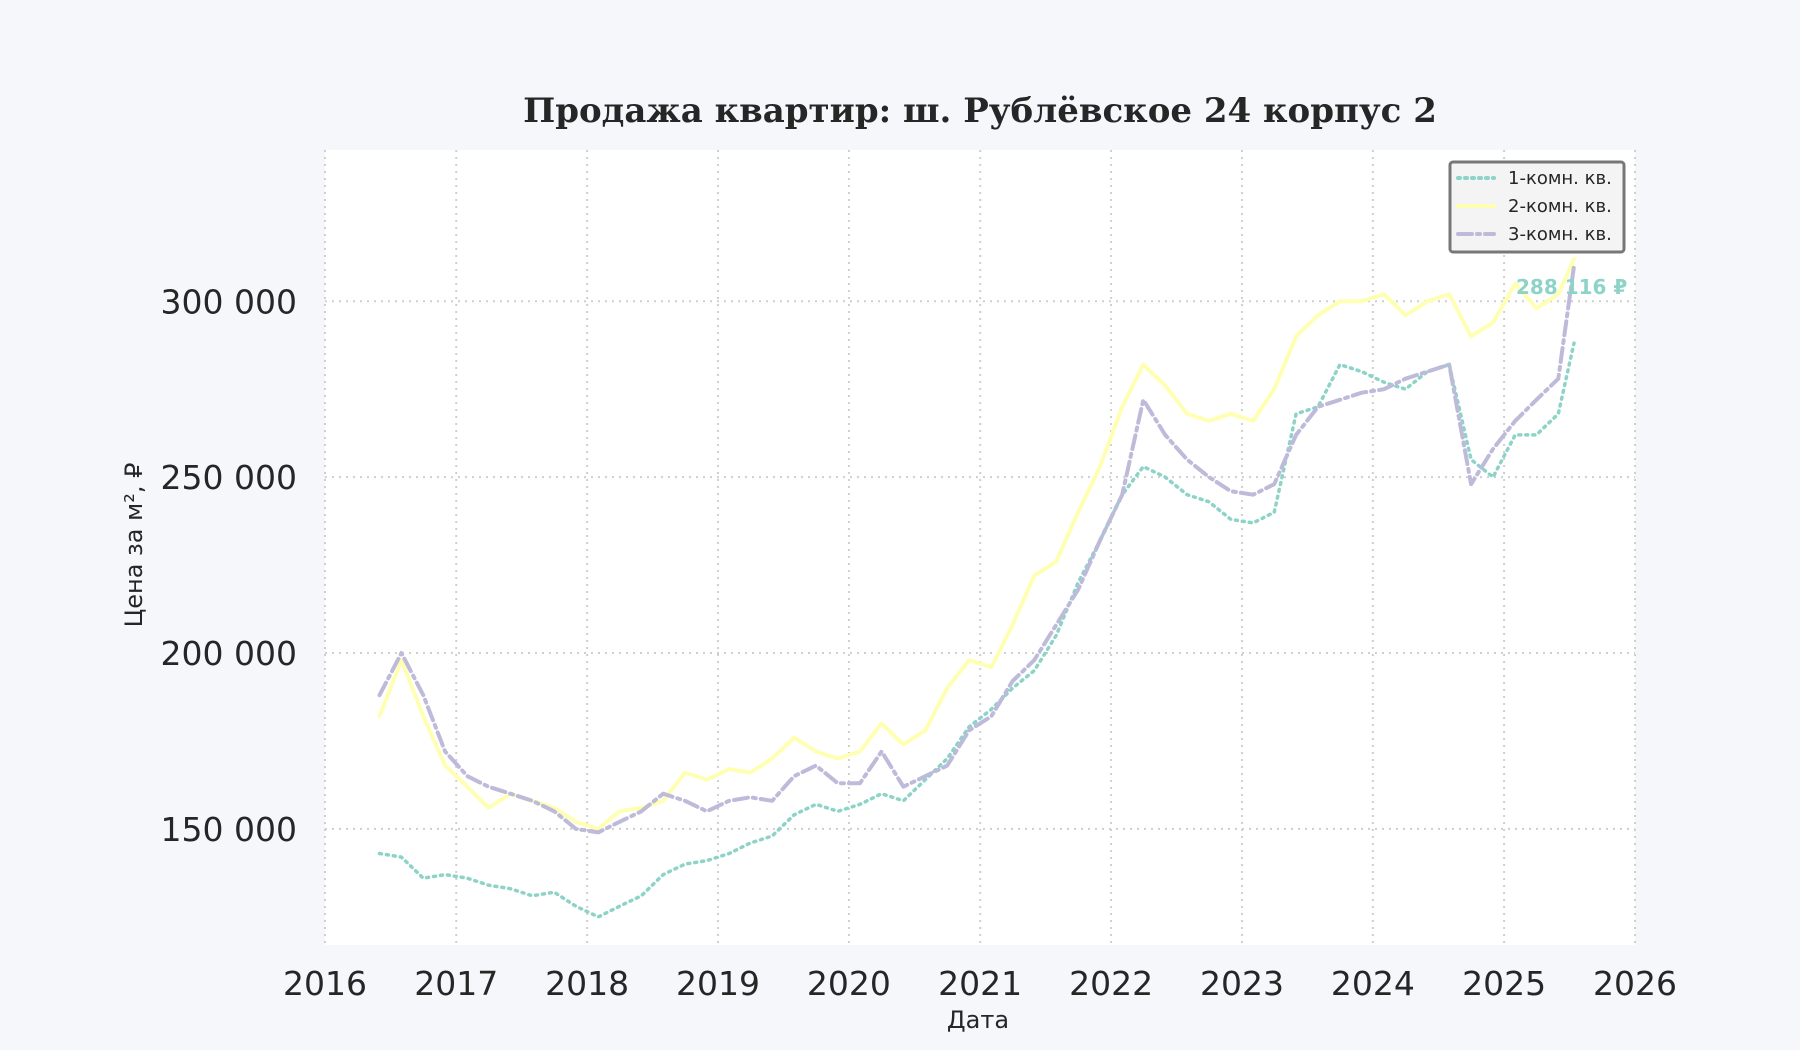 The height and width of the screenshot is (1050, 1800). What do you see at coordinates (1560, 206) in the screenshot?
I see `legend-label: 2-комн. кв.` at bounding box center [1560, 206].